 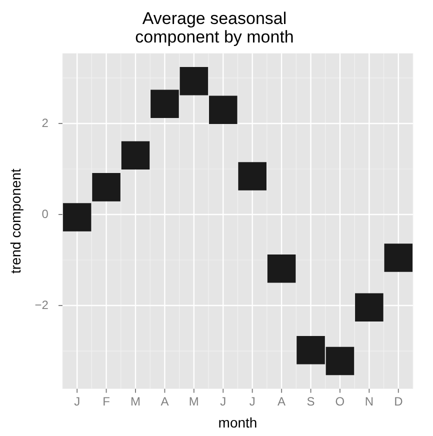 I want to click on x-axis-title: month, so click(x=238, y=422).